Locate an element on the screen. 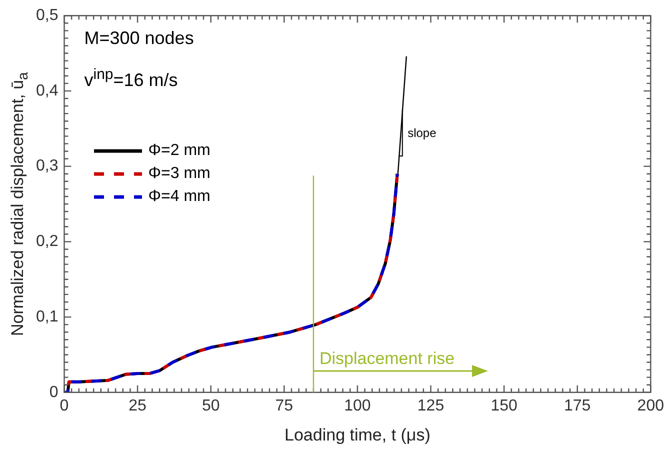  x-tick-label: 100 is located at coordinates (357, 405).